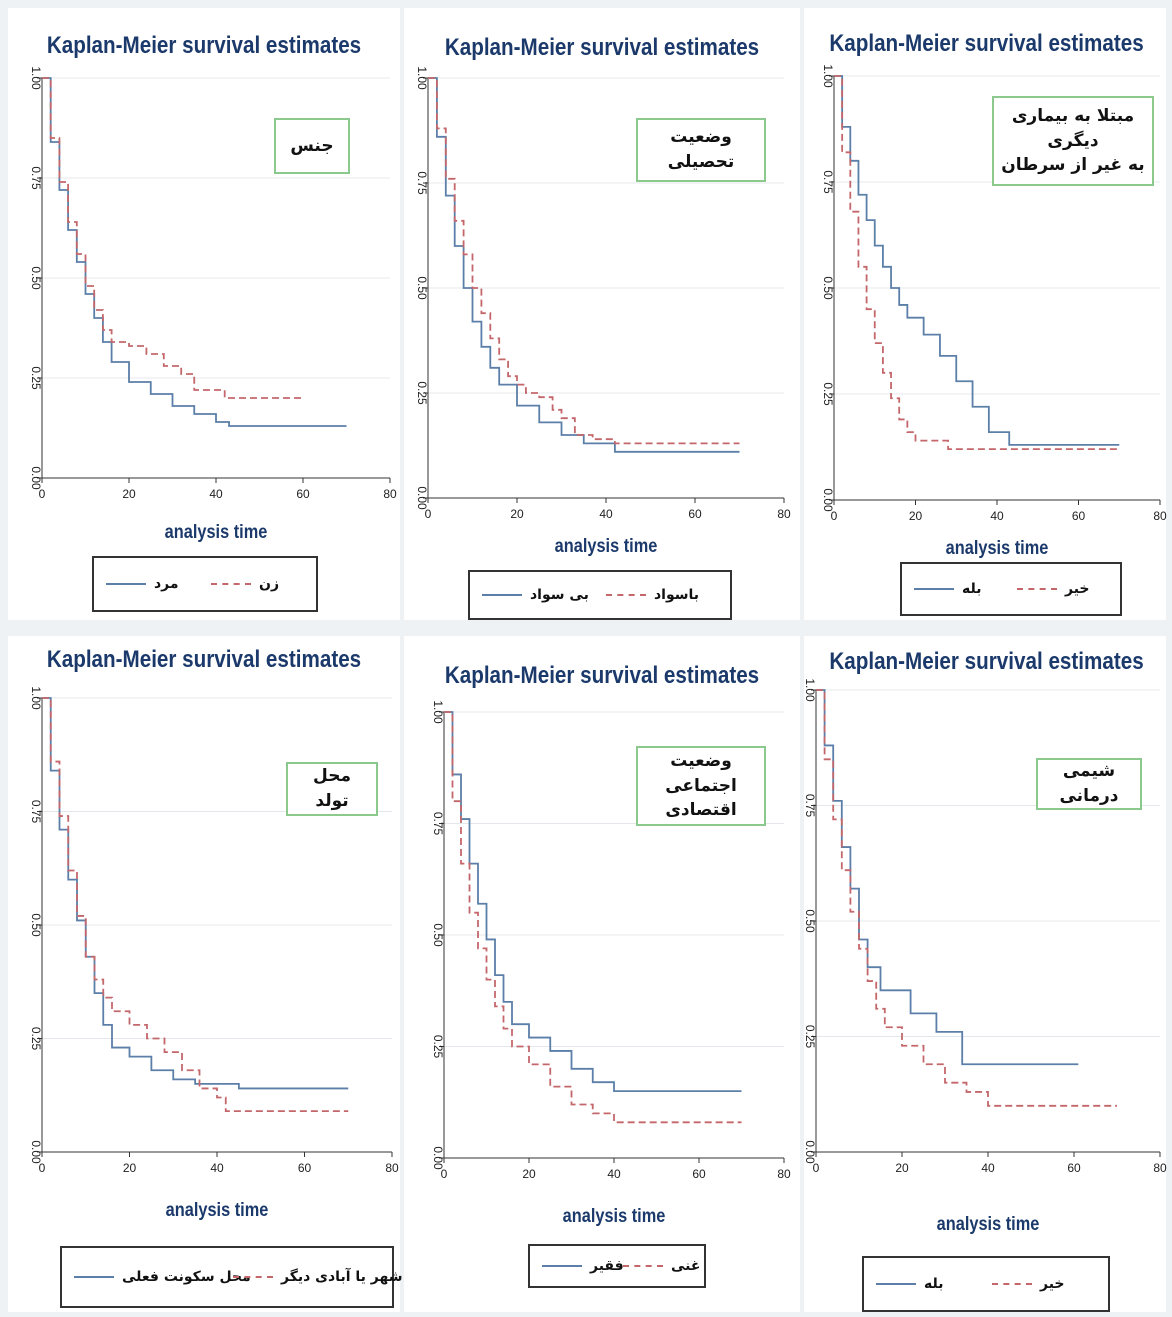  Describe the element at coordinates (701, 773) in the screenshot. I see `covariate-label-line: وضعیت اجتماعی` at that location.